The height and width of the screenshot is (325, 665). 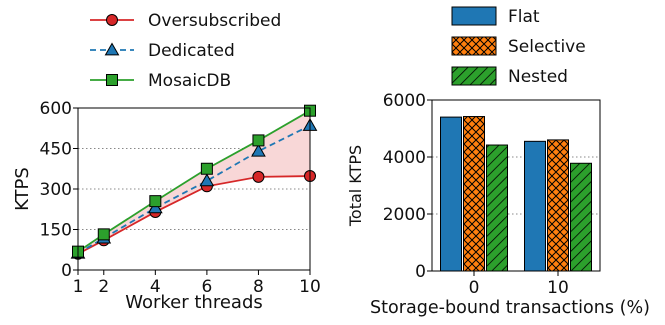 I want to click on legend-label: Nested, so click(x=538, y=77).